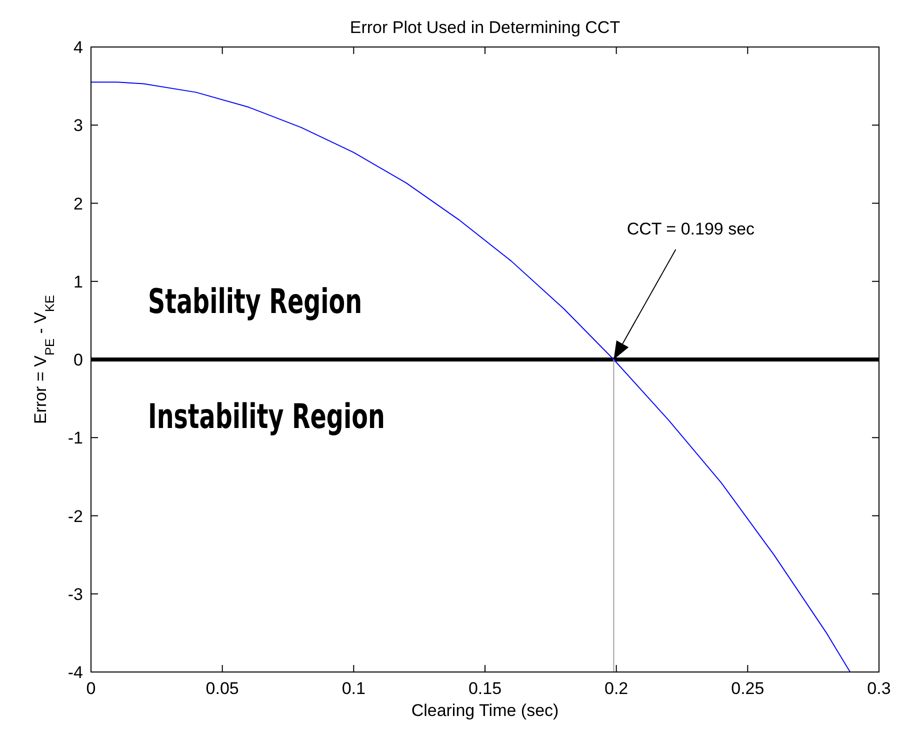 The image size is (899, 735). I want to click on x-axis-title: Clearing Time (sec), so click(485, 710).